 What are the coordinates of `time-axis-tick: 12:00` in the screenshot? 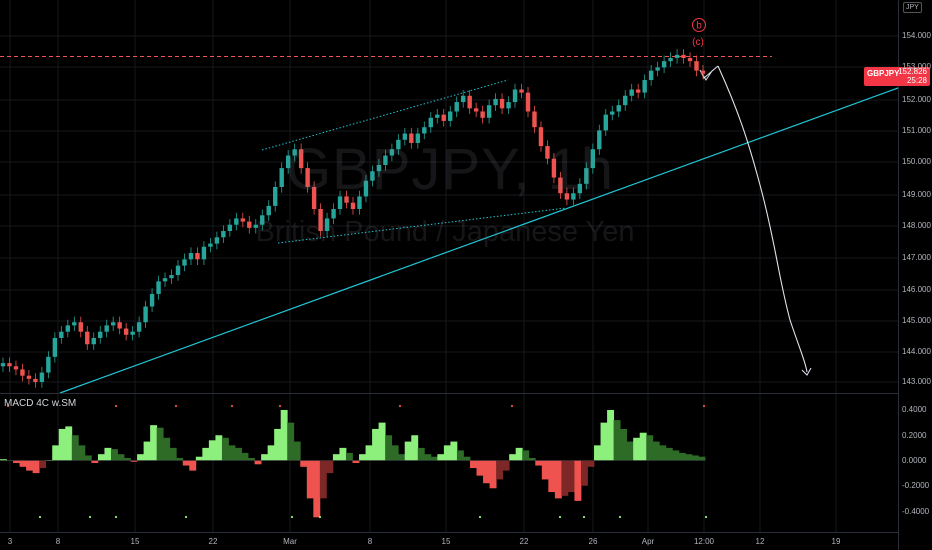 It's located at (704, 541).